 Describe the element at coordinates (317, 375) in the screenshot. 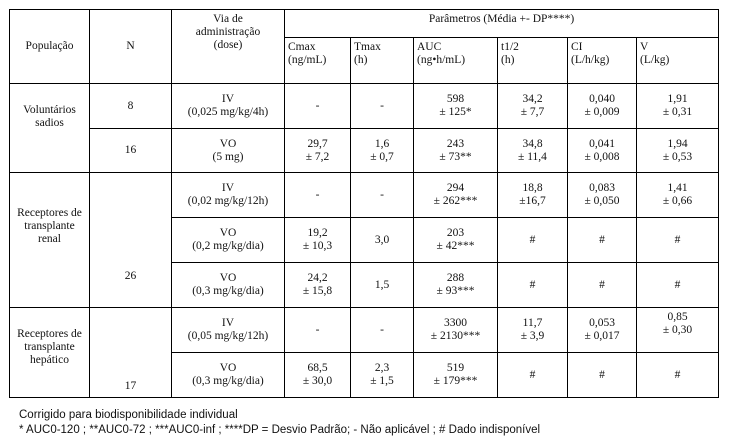

I see `cmax-cell: 68,5 ± 30,0` at that location.